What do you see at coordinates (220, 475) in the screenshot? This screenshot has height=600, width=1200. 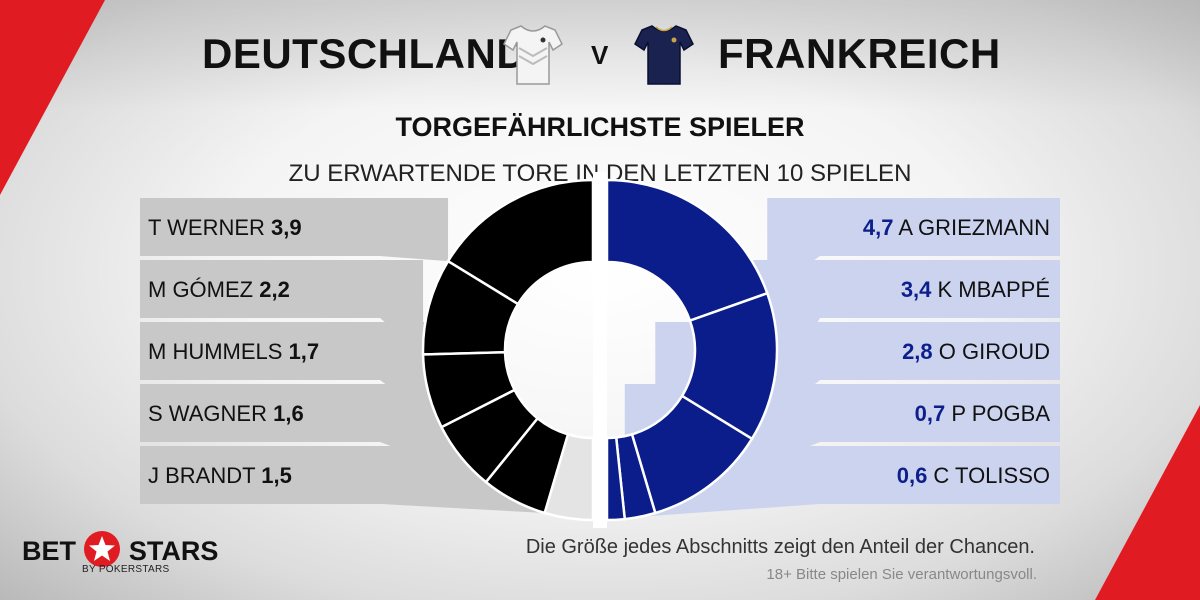 I see `de-player-name-4: J BRANDT 1,5` at bounding box center [220, 475].